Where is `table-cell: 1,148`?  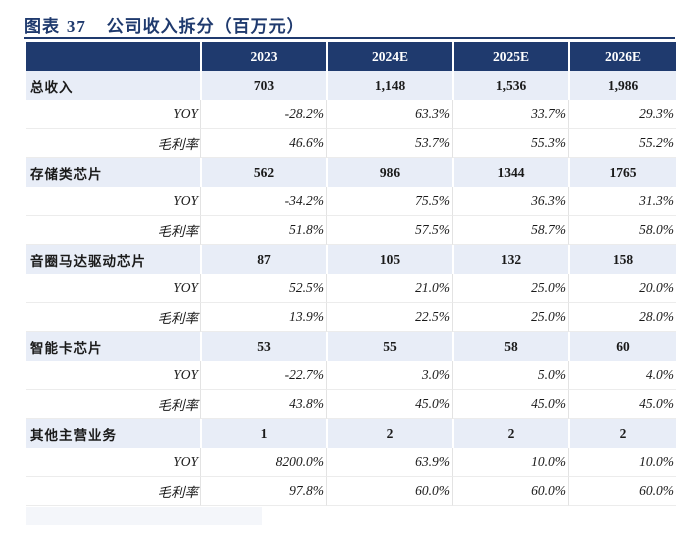
table-cell: 1,148 is located at coordinates (389, 85).